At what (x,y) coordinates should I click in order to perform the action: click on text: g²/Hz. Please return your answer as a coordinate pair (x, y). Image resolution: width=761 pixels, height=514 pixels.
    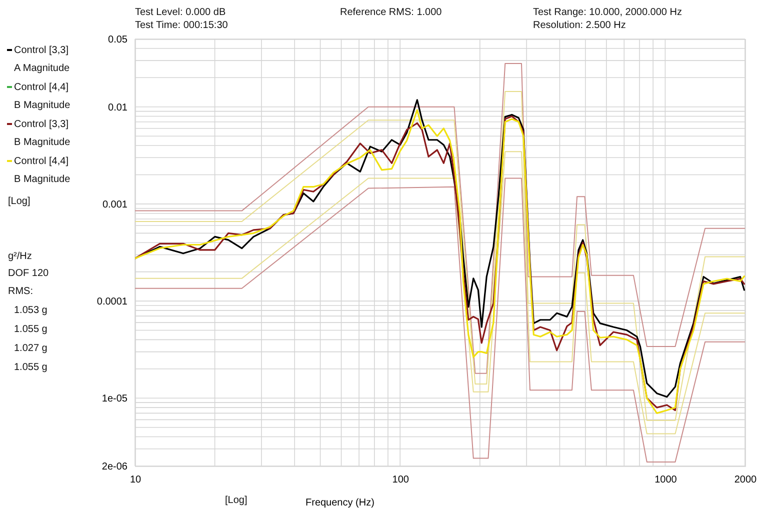
    Looking at the image, I should click on (20, 256).